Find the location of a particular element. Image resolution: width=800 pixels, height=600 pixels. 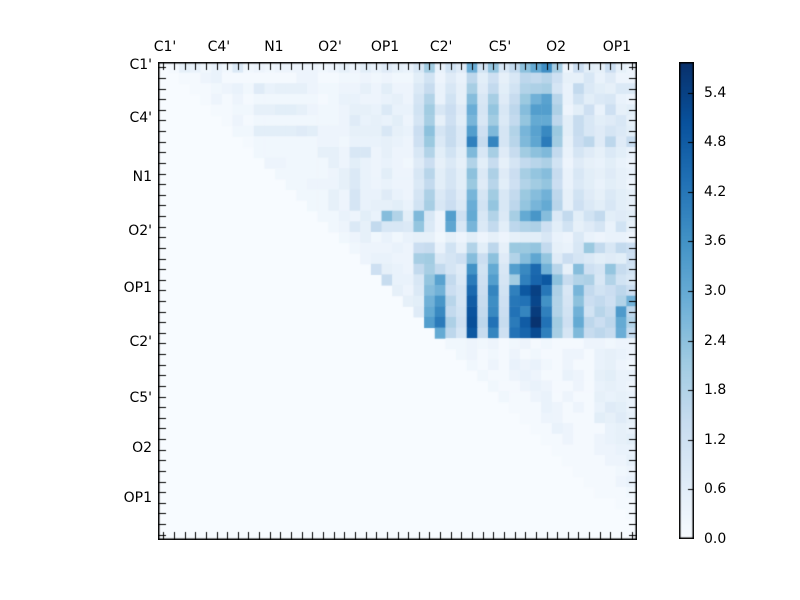

colorbar-canvas is located at coordinates (686, 300).